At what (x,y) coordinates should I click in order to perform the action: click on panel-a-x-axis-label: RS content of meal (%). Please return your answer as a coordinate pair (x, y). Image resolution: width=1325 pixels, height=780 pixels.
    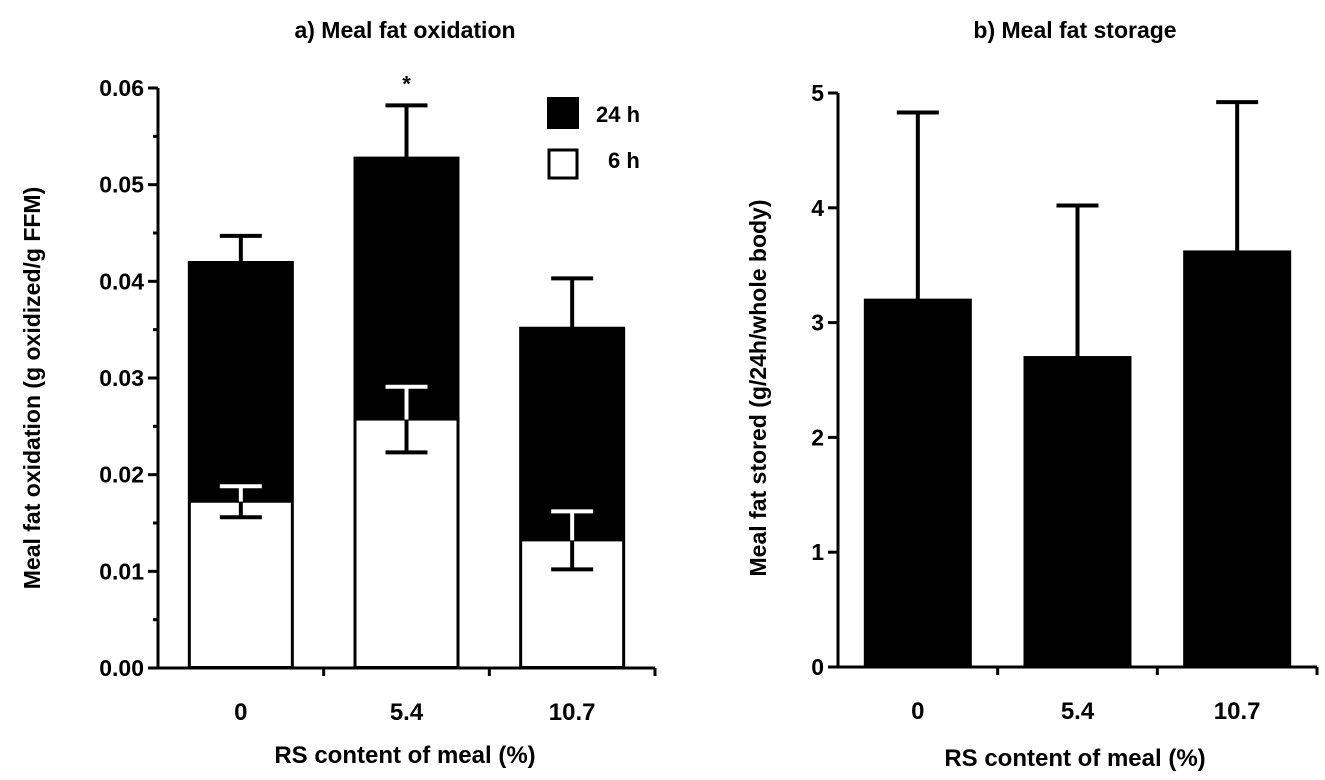
    Looking at the image, I should click on (404, 755).